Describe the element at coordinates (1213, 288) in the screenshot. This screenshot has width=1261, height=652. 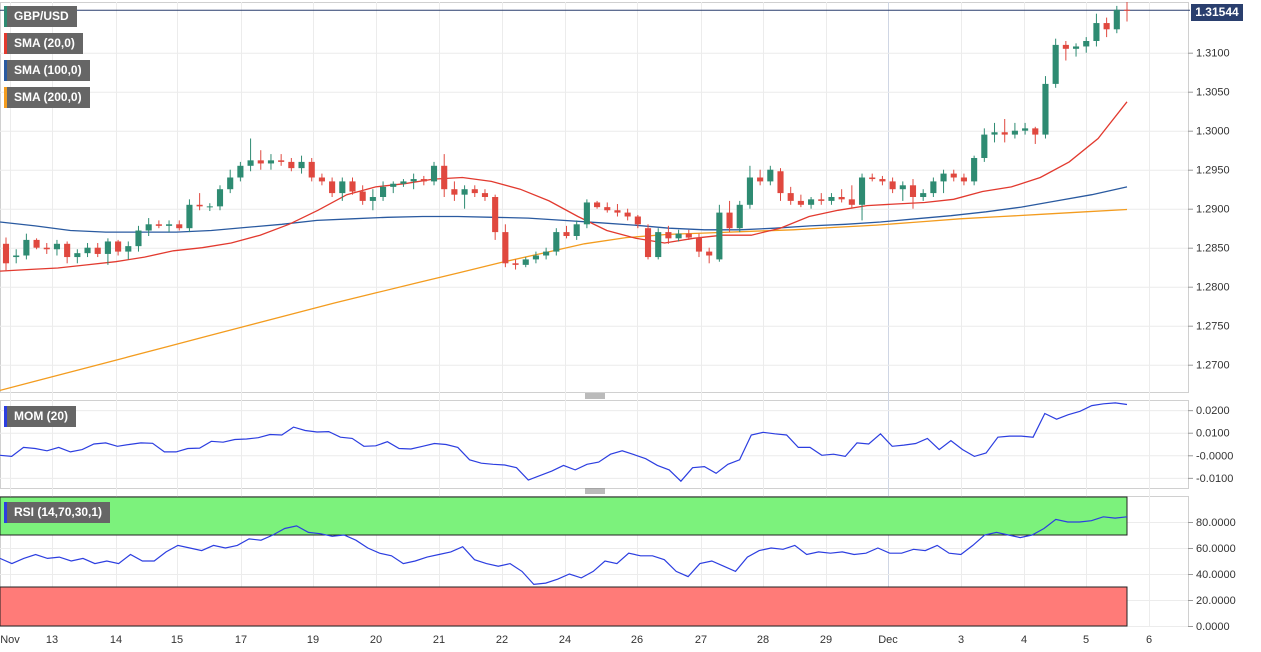
I see `price-y-tick-label: 1.2800` at that location.